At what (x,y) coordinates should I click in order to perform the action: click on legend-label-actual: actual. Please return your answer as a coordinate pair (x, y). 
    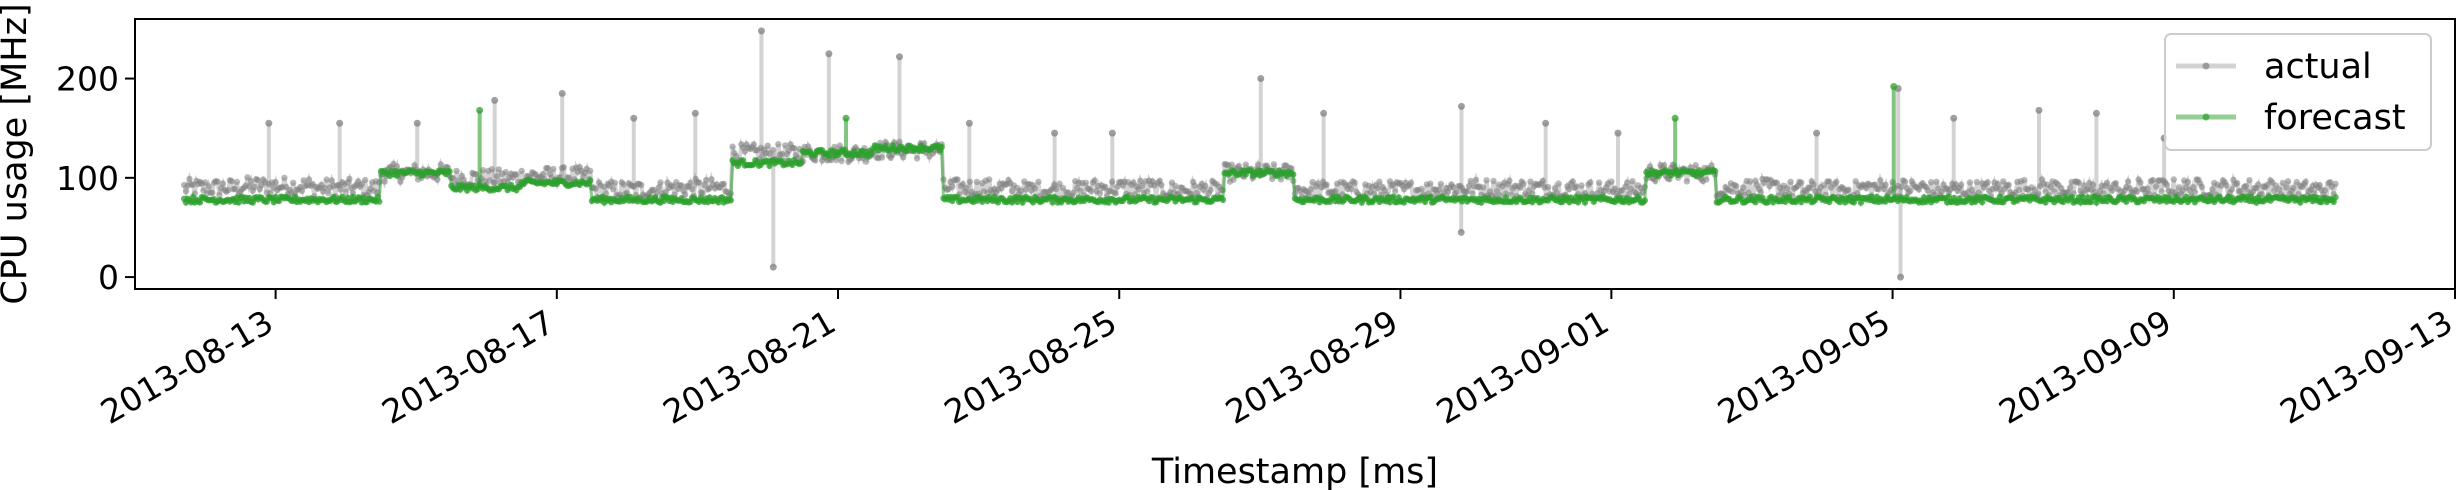
    Looking at the image, I should click on (2318, 67).